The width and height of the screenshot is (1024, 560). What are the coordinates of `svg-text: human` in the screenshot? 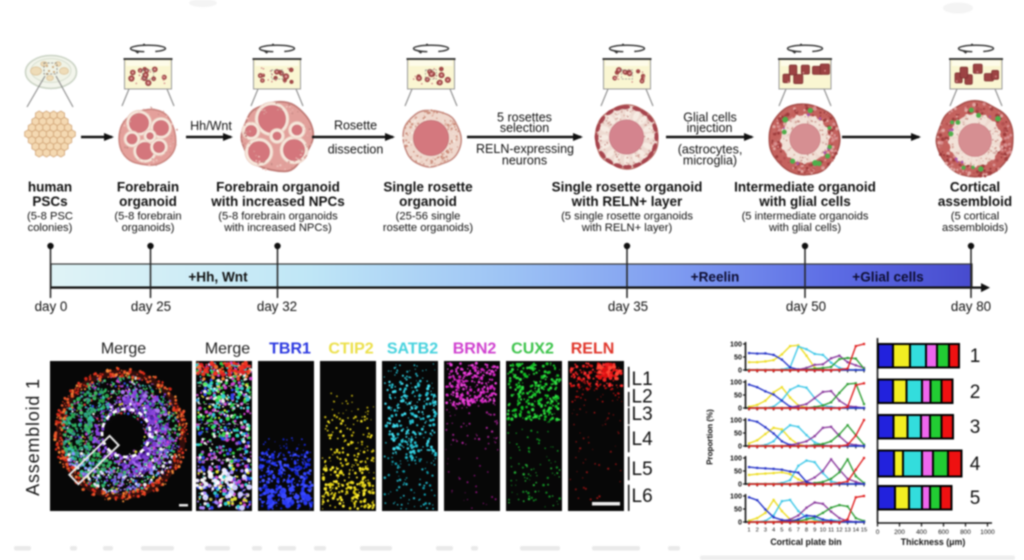 It's located at (50, 187).